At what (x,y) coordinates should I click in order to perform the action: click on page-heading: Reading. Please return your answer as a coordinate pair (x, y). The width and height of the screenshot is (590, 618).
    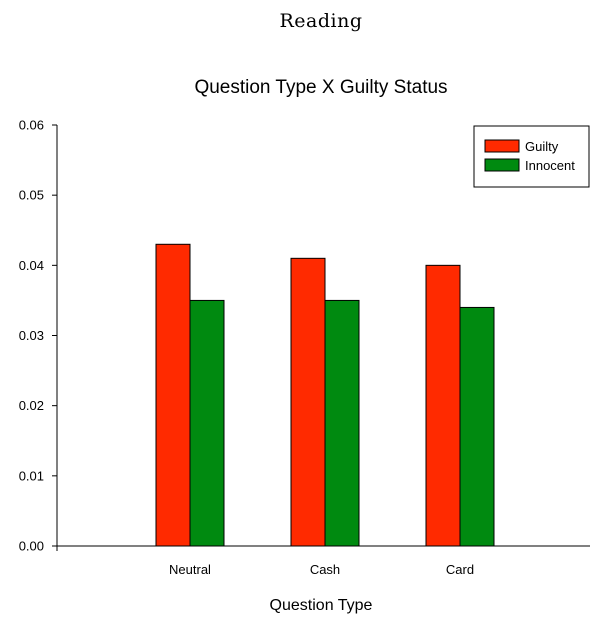
    Looking at the image, I should click on (320, 21).